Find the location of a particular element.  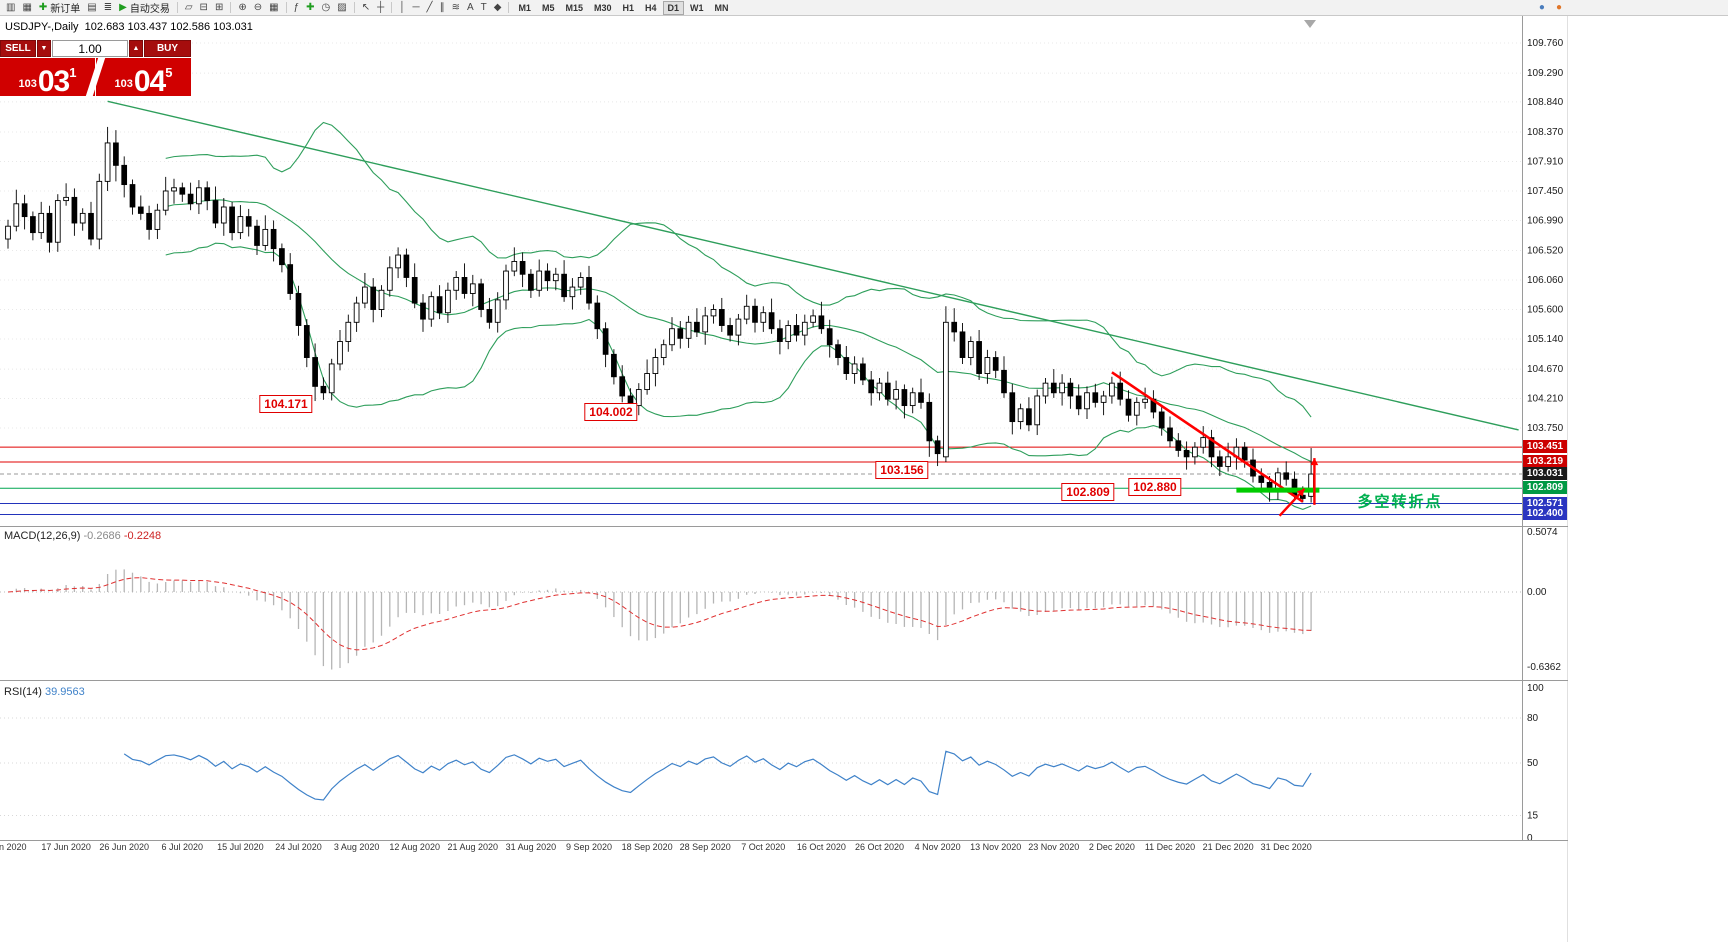

tile-horizontally-icon: ⊟ is located at coordinates (204, 8).